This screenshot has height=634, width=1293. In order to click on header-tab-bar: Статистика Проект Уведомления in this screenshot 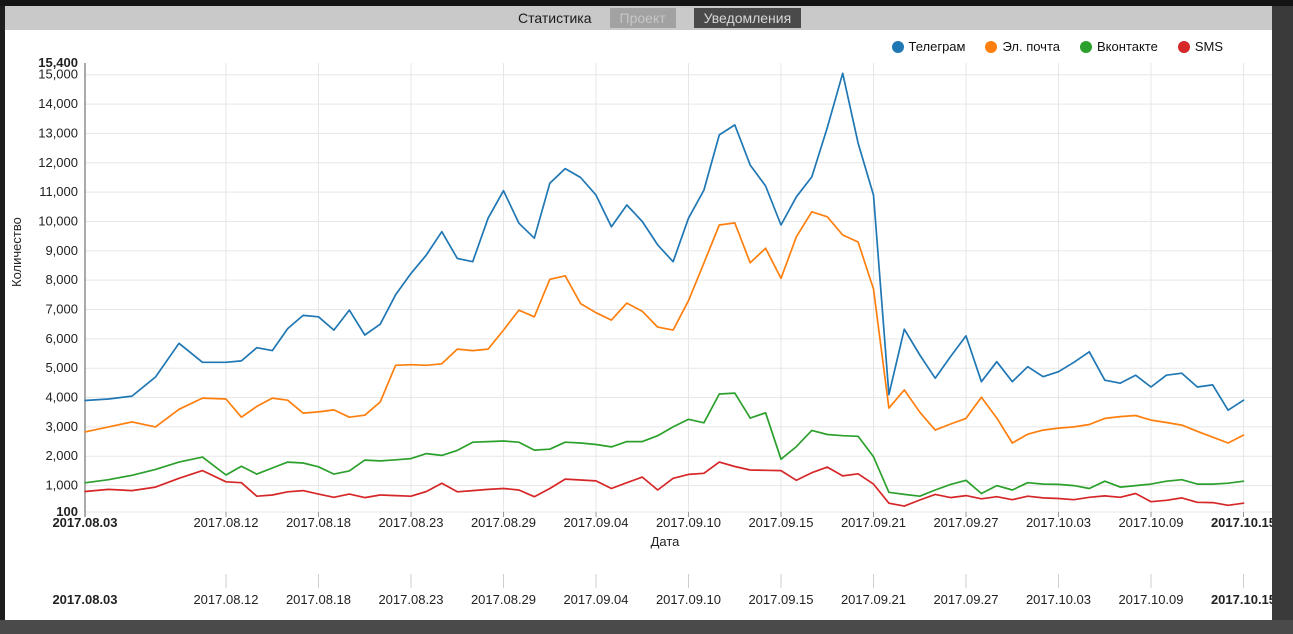, I will do `click(638, 18)`.